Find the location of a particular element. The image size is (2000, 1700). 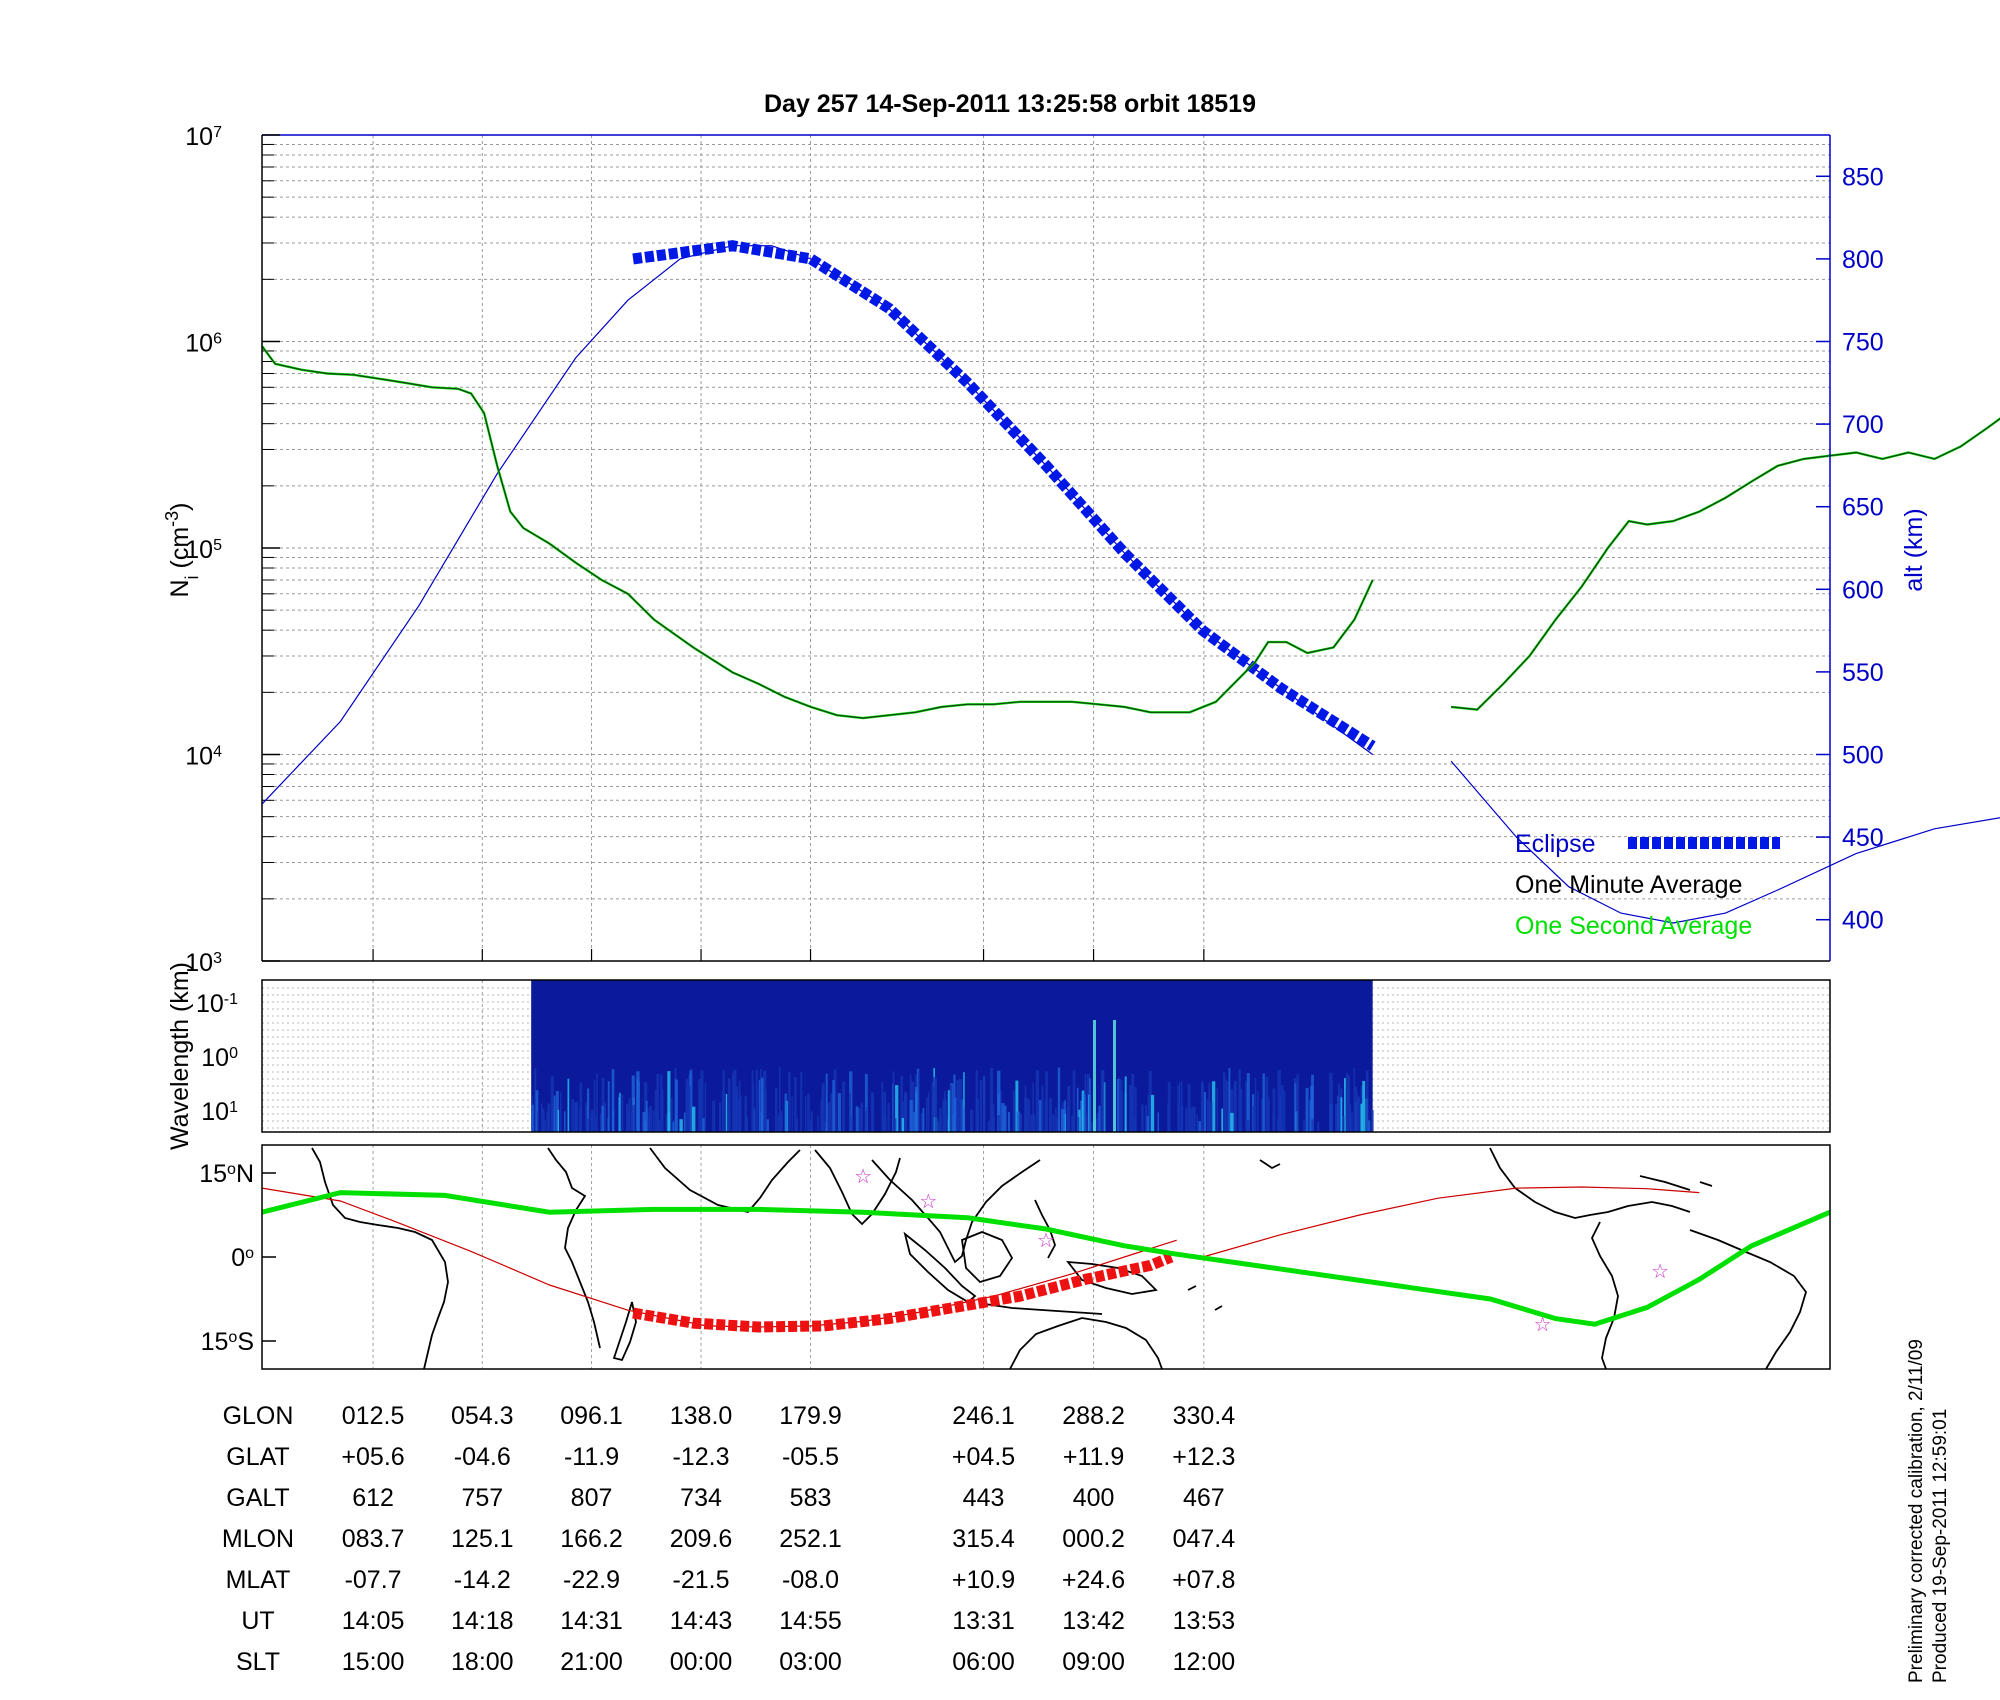

spectrogram-tick-label: 101 is located at coordinates (219, 1112).